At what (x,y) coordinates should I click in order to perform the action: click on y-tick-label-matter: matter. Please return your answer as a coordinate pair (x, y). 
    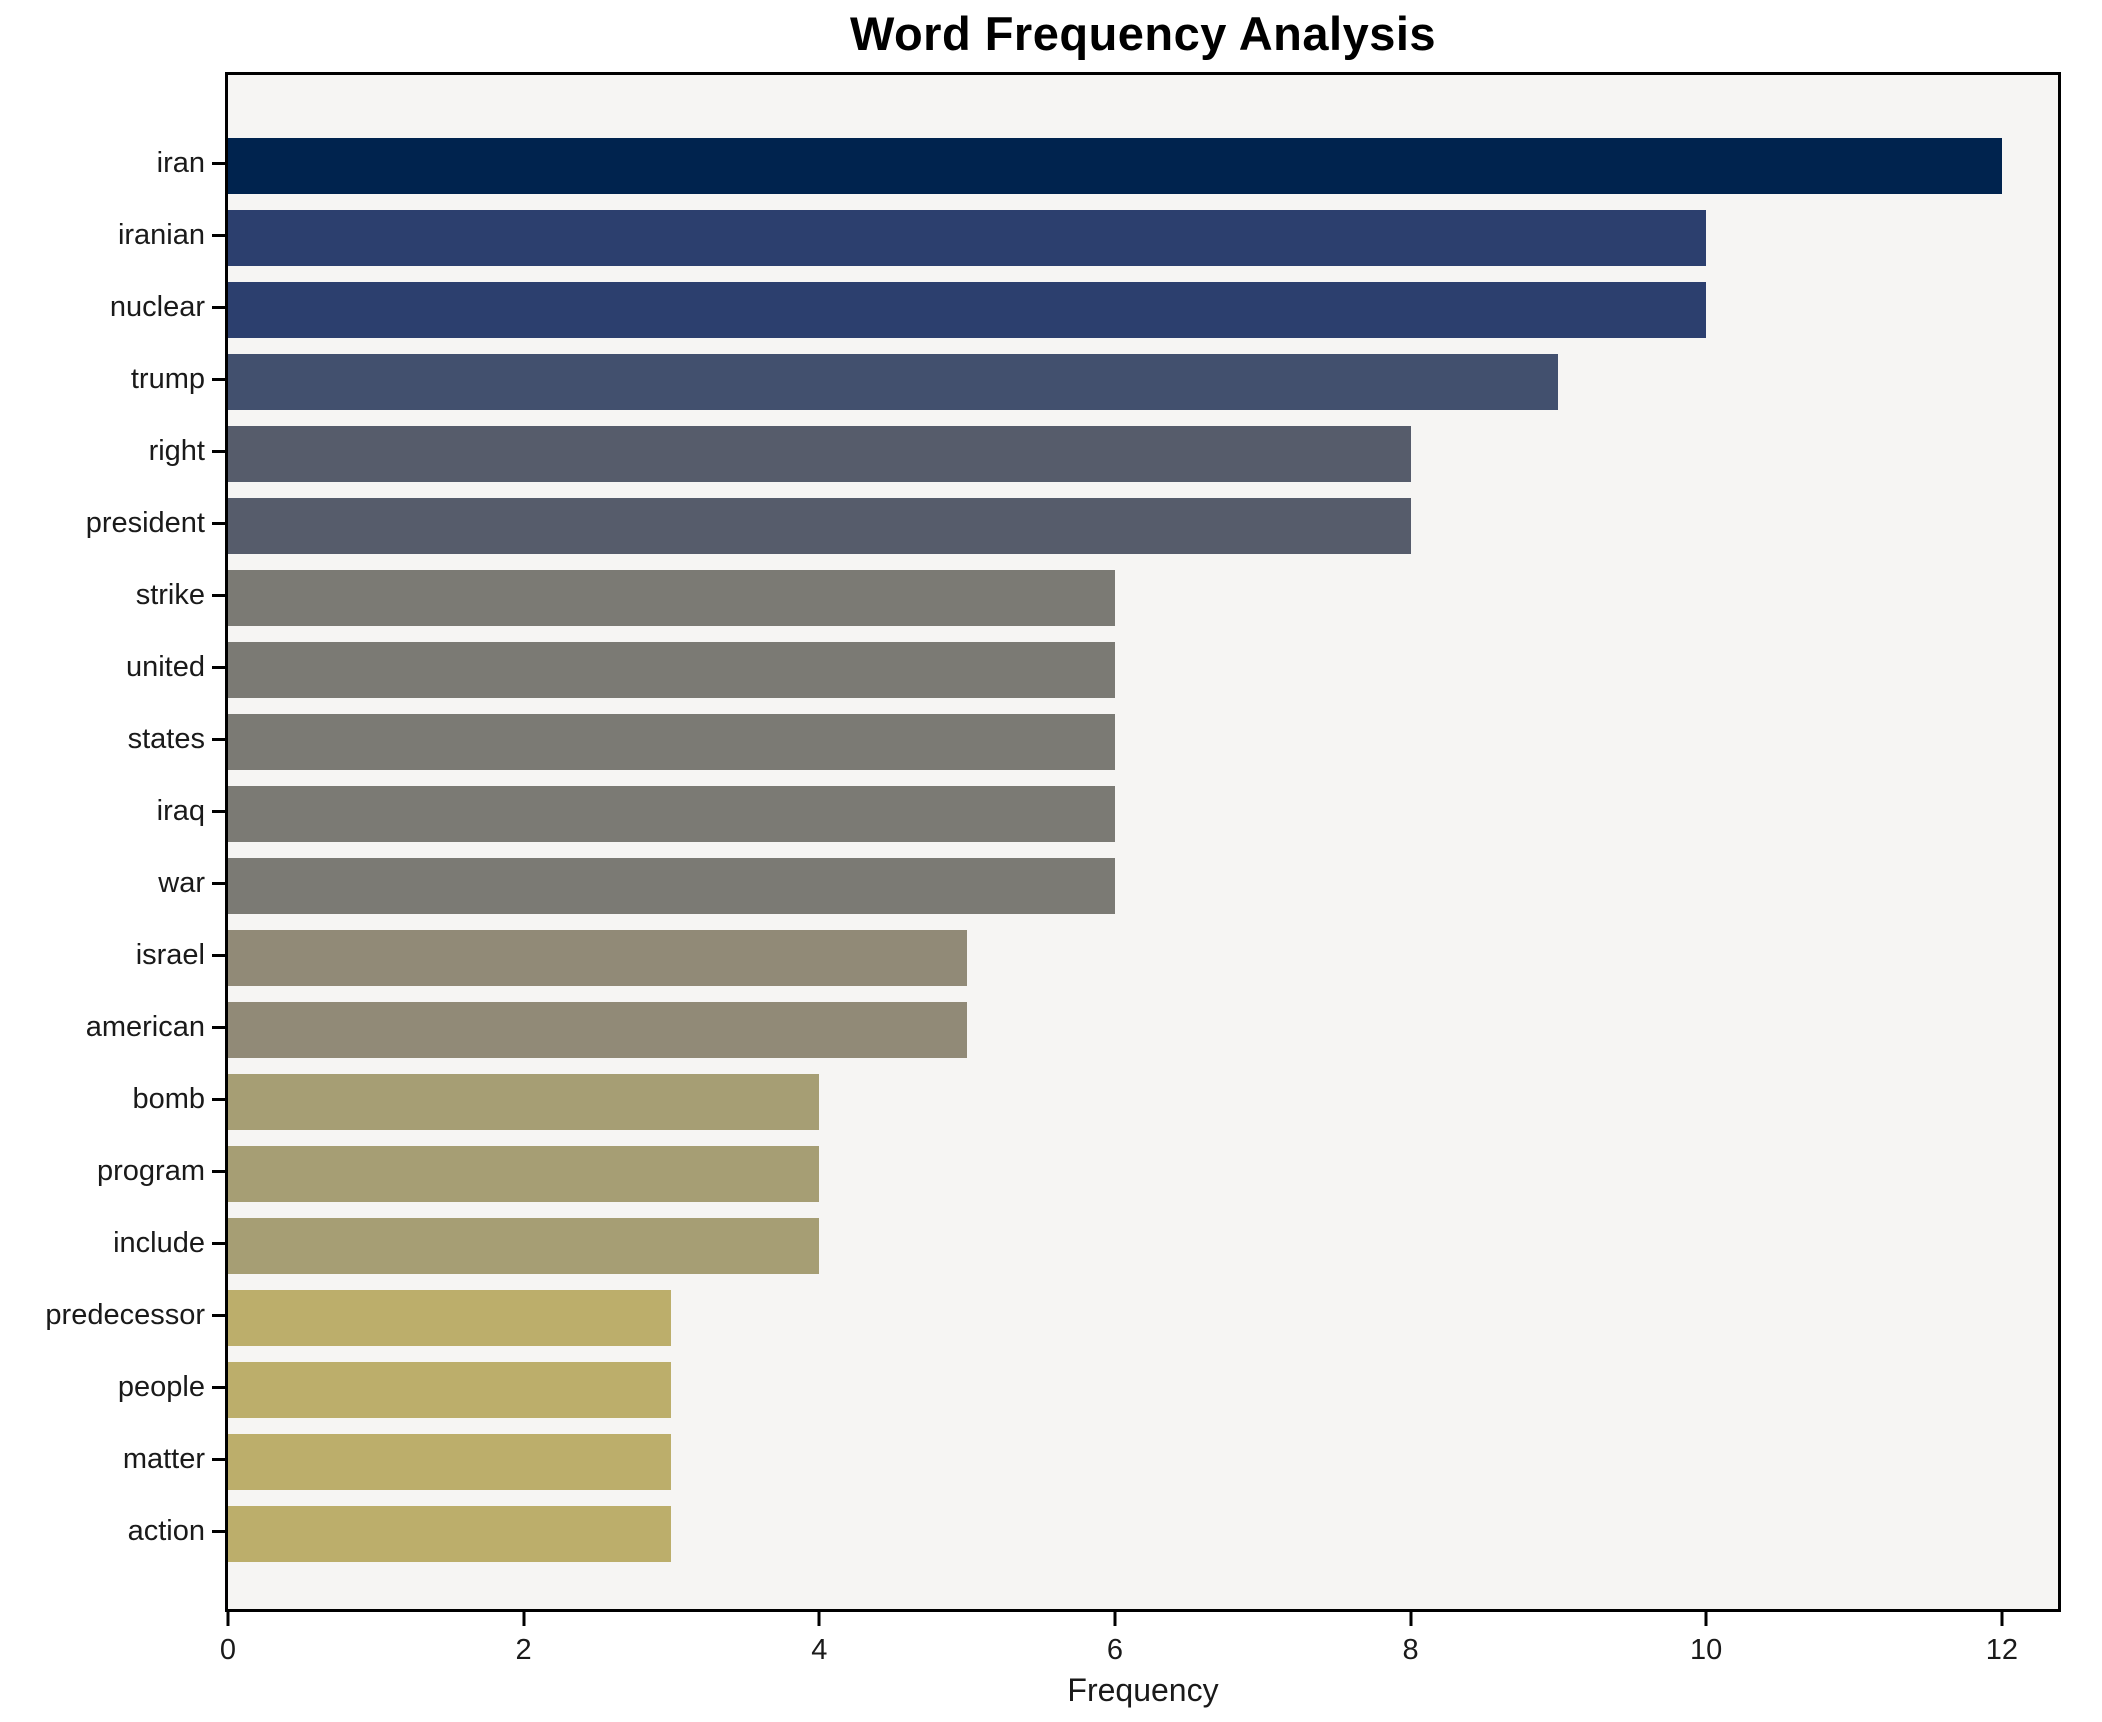
    Looking at the image, I should click on (163, 1458).